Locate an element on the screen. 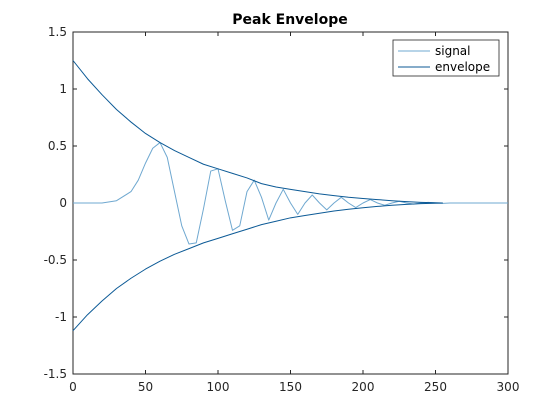 The width and height of the screenshot is (560, 420). x-tick-label: 0 is located at coordinates (73, 387).